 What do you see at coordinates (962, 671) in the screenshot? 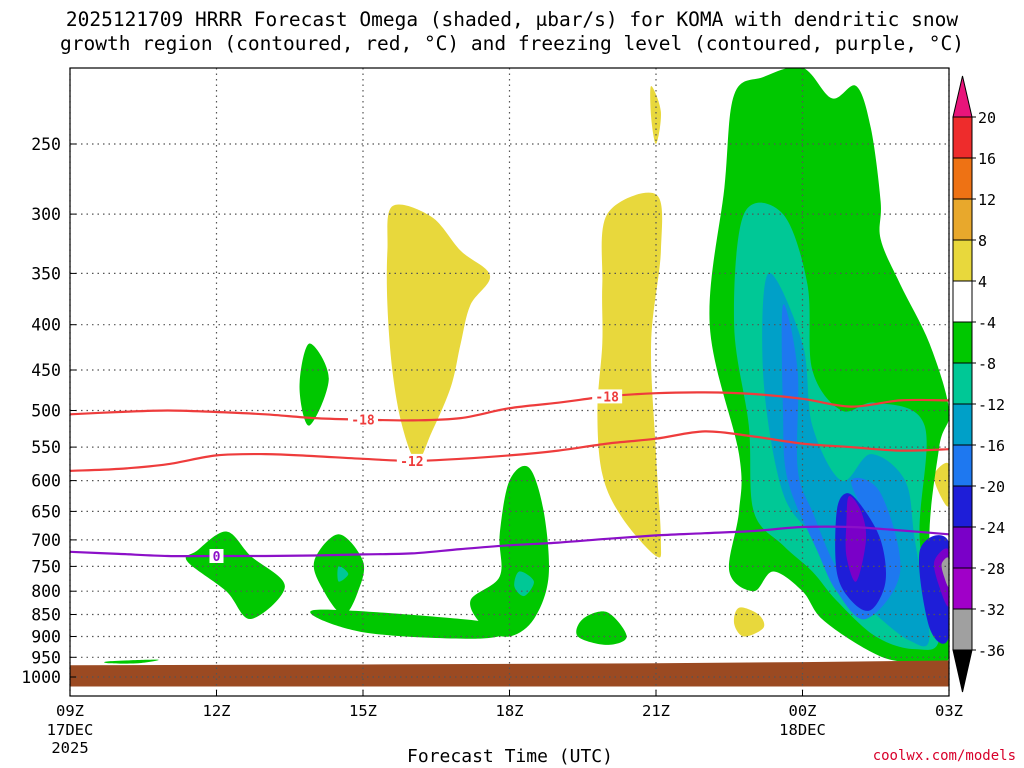
I see `colorbar-bottom-arrow` at bounding box center [962, 671].